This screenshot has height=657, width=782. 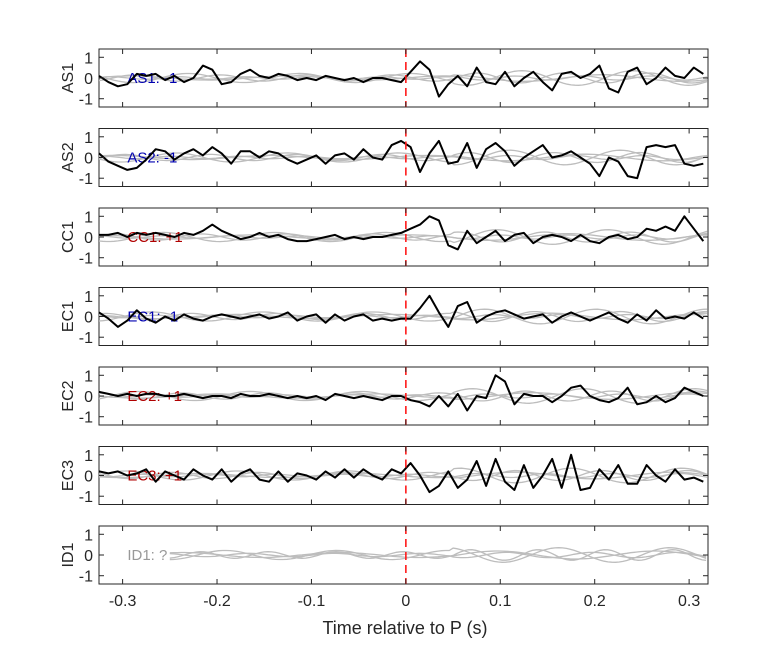 I want to click on x-tick-label: -0.3, so click(x=123, y=601).